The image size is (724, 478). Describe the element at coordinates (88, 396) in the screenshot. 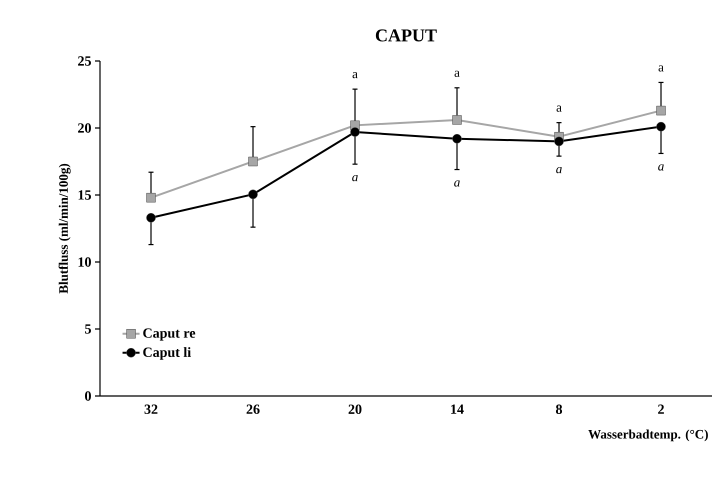

I see `y-tick-label: 0` at that location.